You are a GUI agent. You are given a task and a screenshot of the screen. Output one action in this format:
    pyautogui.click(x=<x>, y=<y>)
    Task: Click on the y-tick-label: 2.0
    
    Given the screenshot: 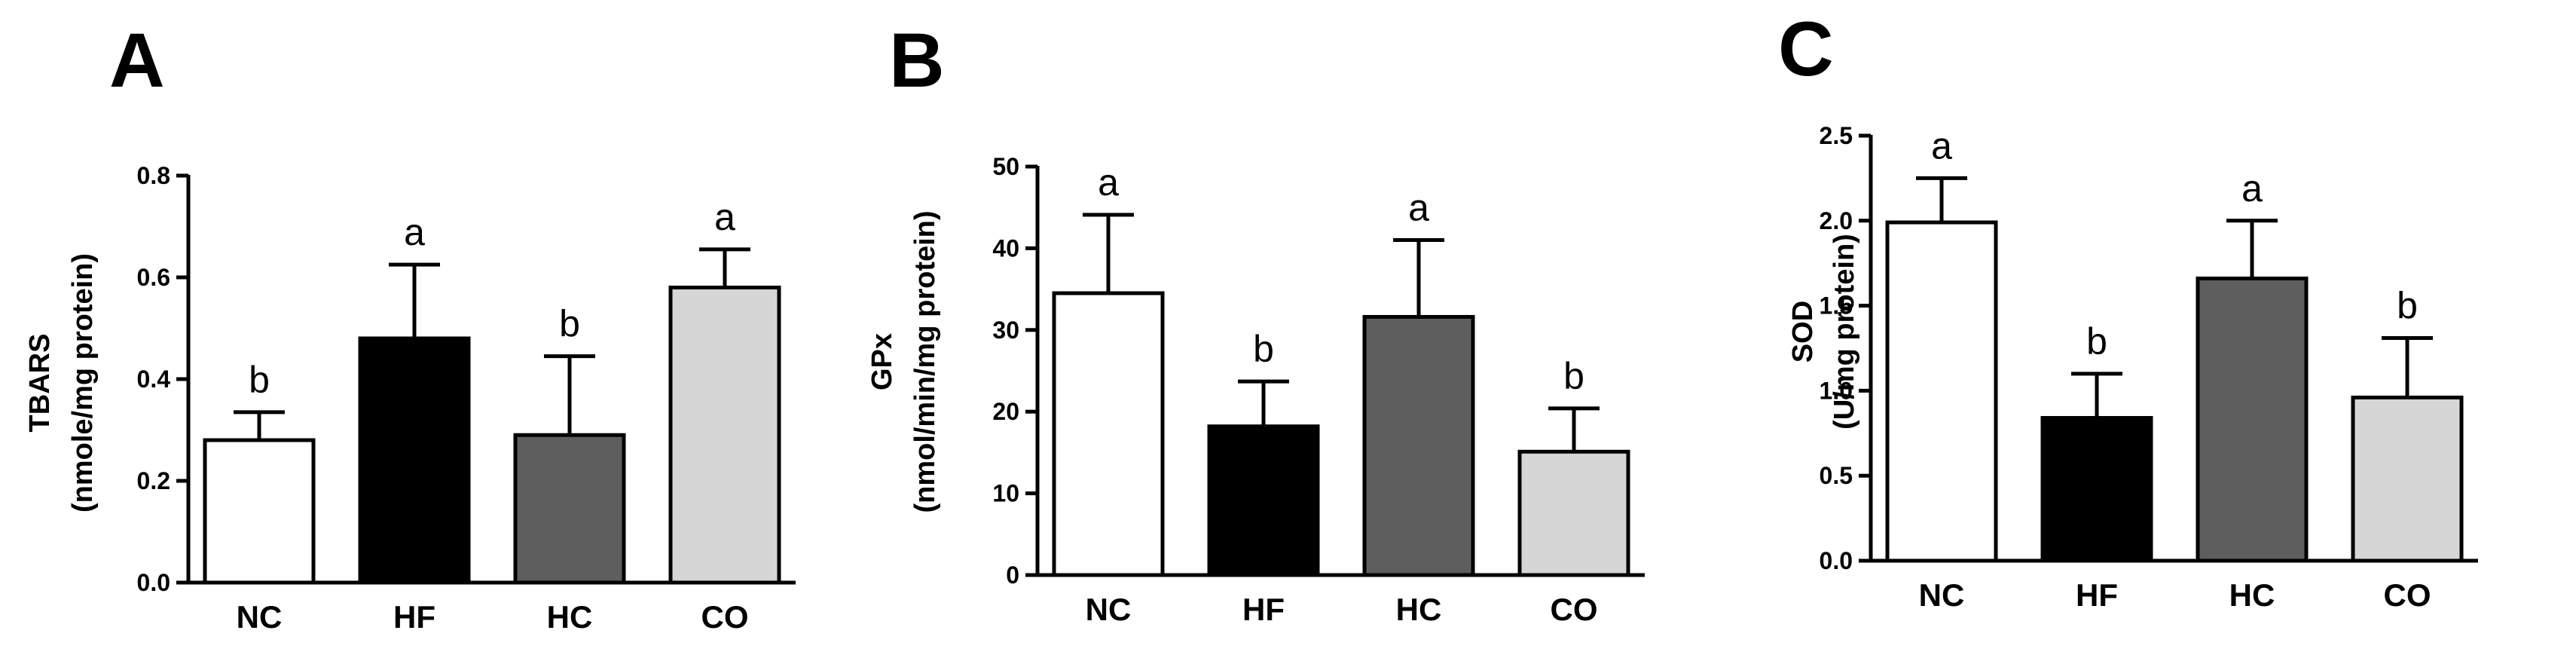 What is the action you would take?
    pyautogui.click(x=1836, y=220)
    